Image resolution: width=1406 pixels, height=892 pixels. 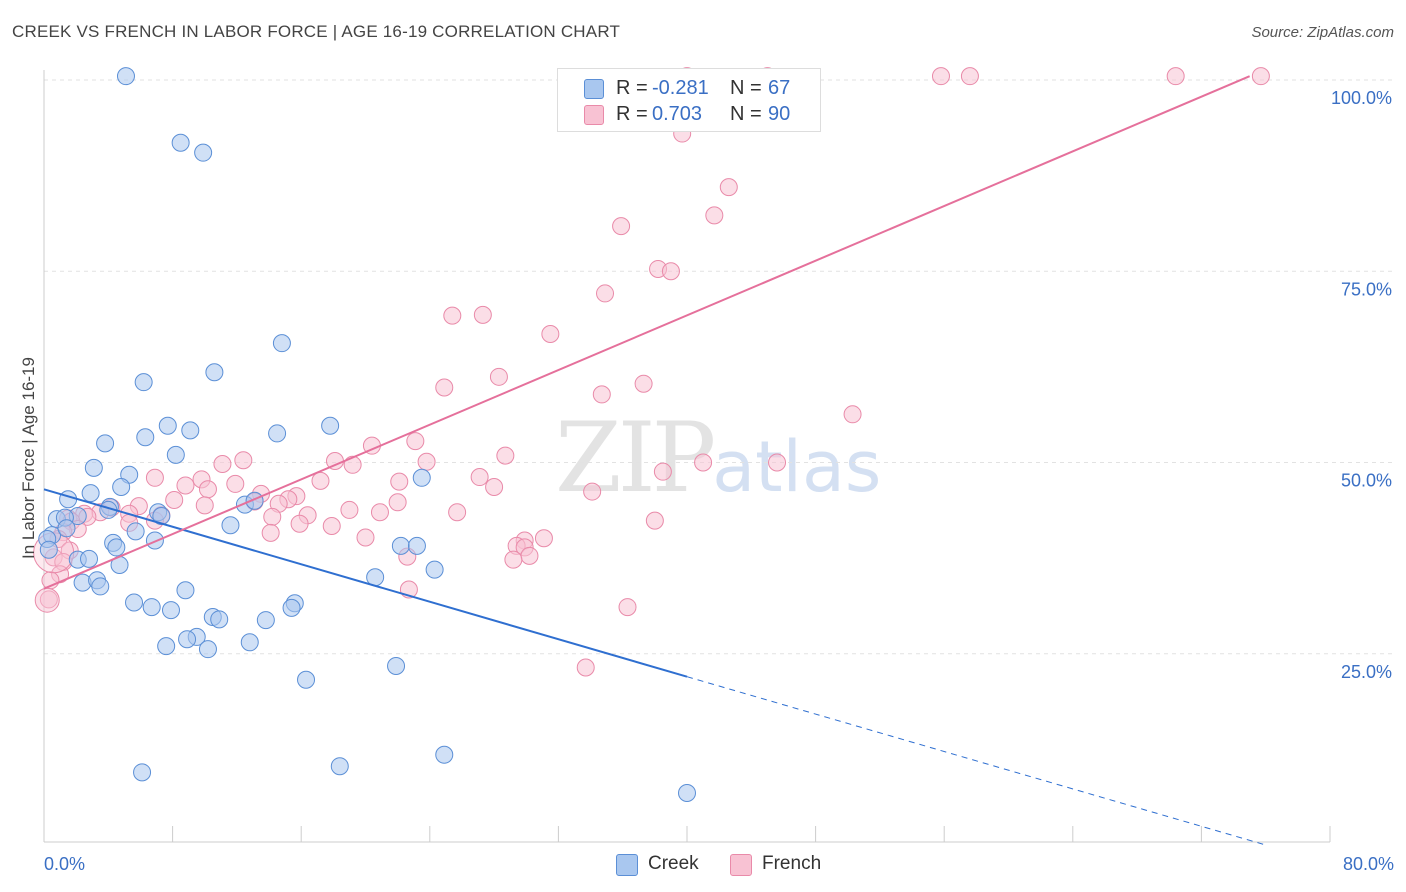 I want to click on watermark-zip: ZIP, so click(x=635, y=458).